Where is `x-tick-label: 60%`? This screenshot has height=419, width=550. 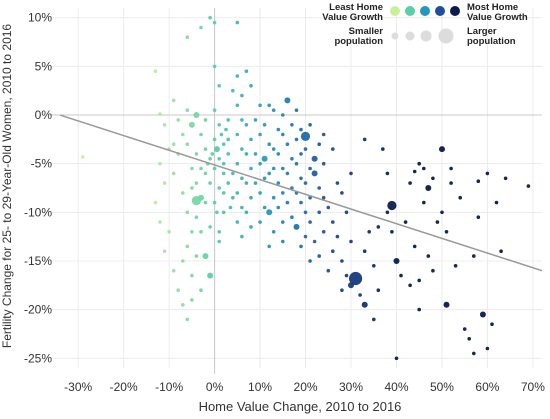
x-tick-label: 60% is located at coordinates (487, 387).